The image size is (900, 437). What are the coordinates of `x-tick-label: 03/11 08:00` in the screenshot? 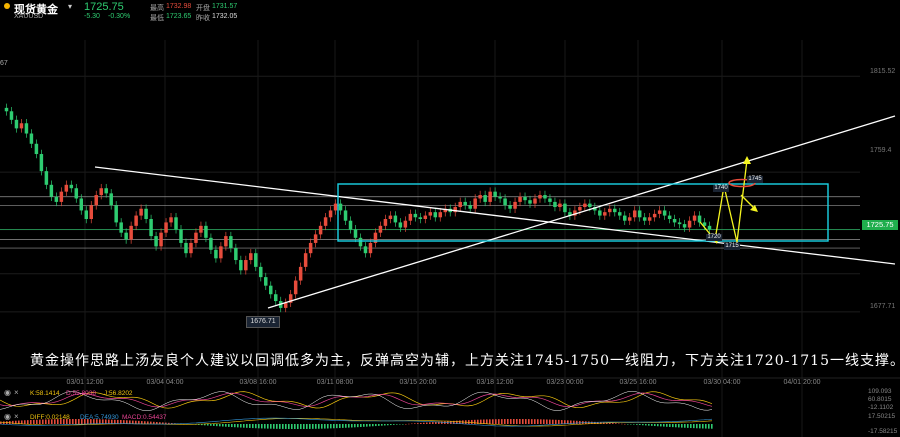 It's located at (335, 382).